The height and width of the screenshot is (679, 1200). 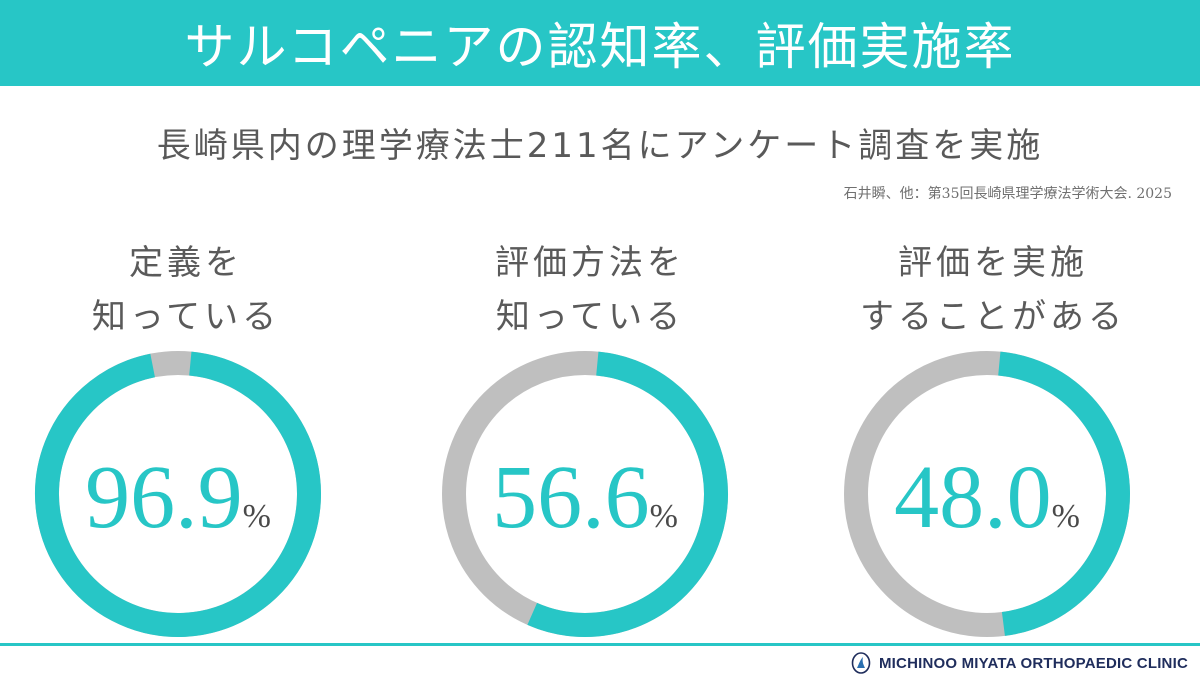 What do you see at coordinates (600, 146) in the screenshot?
I see `survey-subtitle: 長崎県内の理学療法士211名にアンケート調査を実施` at bounding box center [600, 146].